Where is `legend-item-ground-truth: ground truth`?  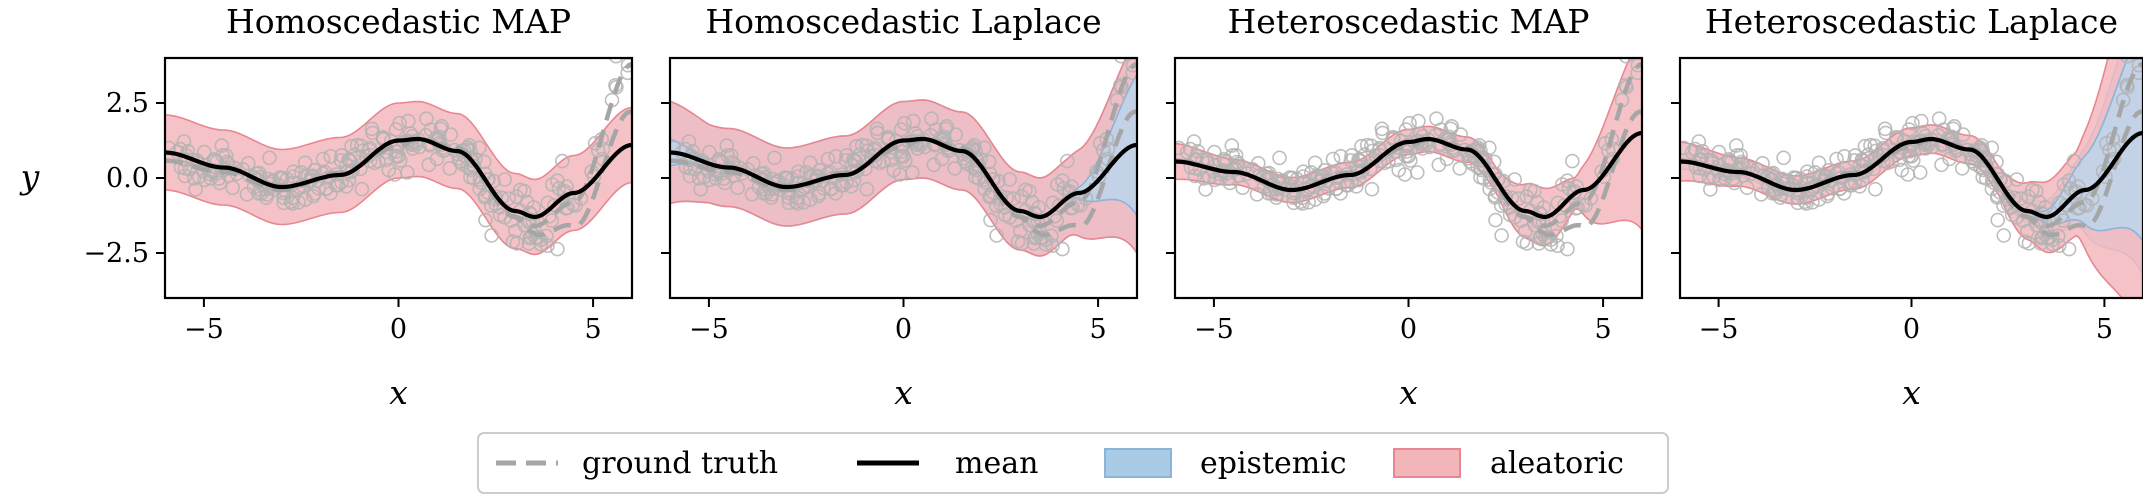 legend-item-ground-truth: ground truth is located at coordinates (637, 463).